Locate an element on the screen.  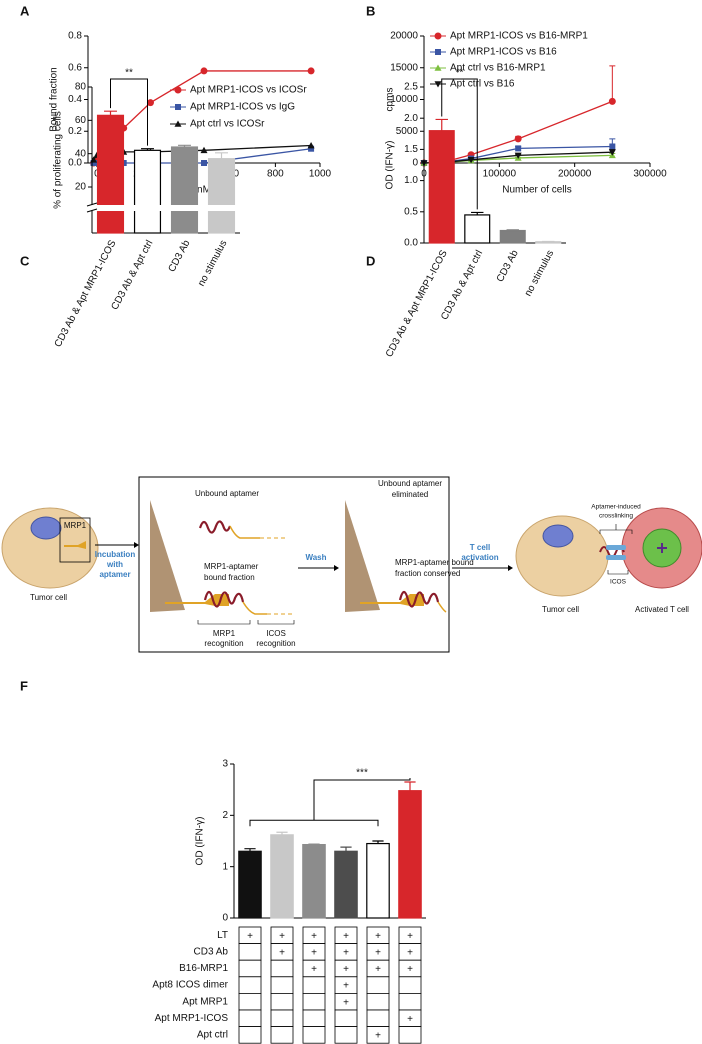
label: MRP1-aptamer is located at coordinates (231, 566).